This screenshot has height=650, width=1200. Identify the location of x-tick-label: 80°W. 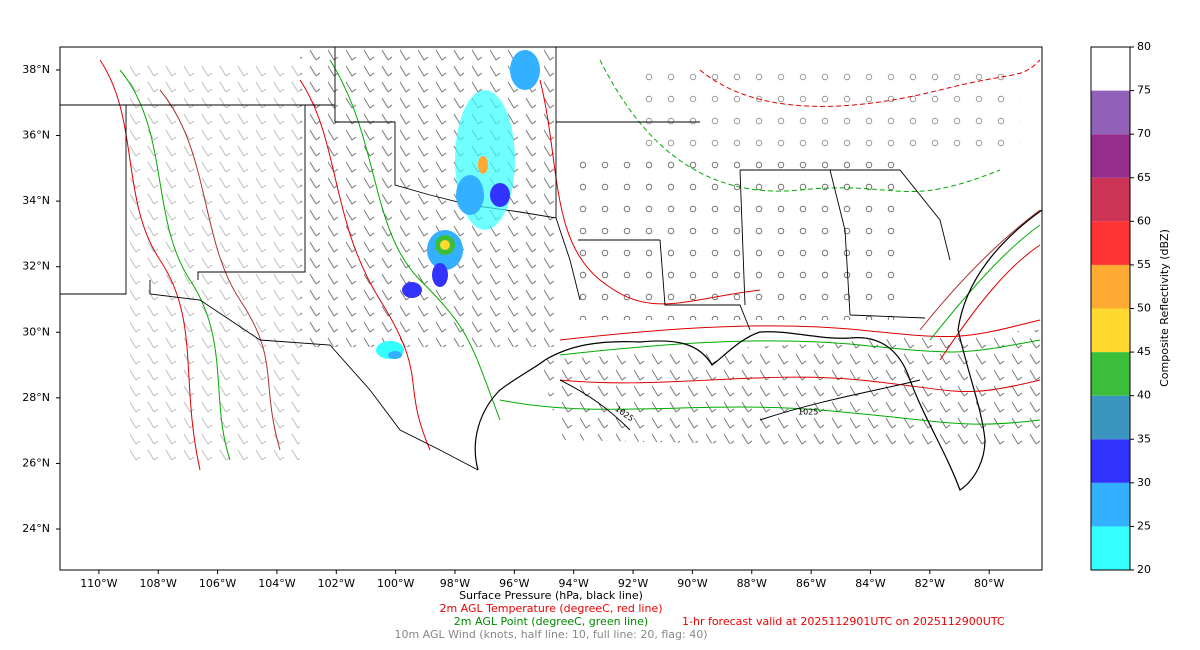
(989, 583).